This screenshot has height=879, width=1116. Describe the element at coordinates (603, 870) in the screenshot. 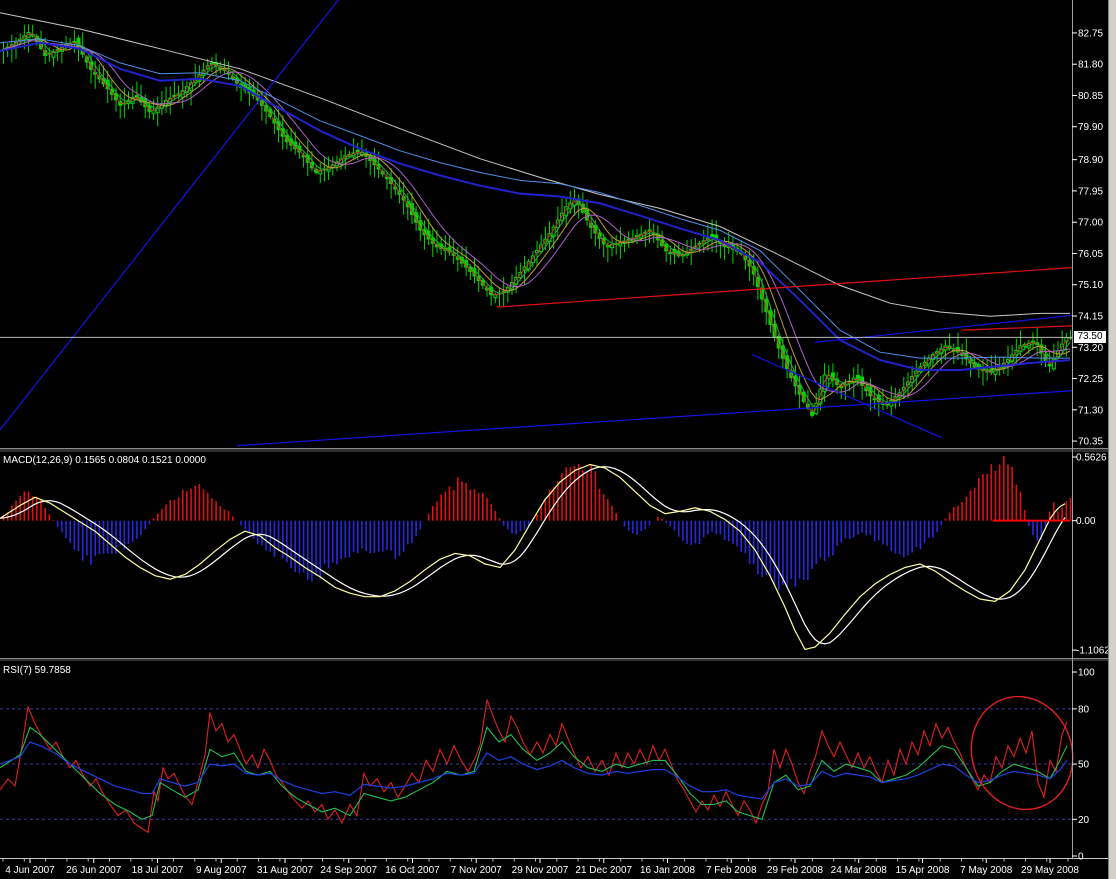

I see `date-axis-label: 21 Dec 2007` at that location.